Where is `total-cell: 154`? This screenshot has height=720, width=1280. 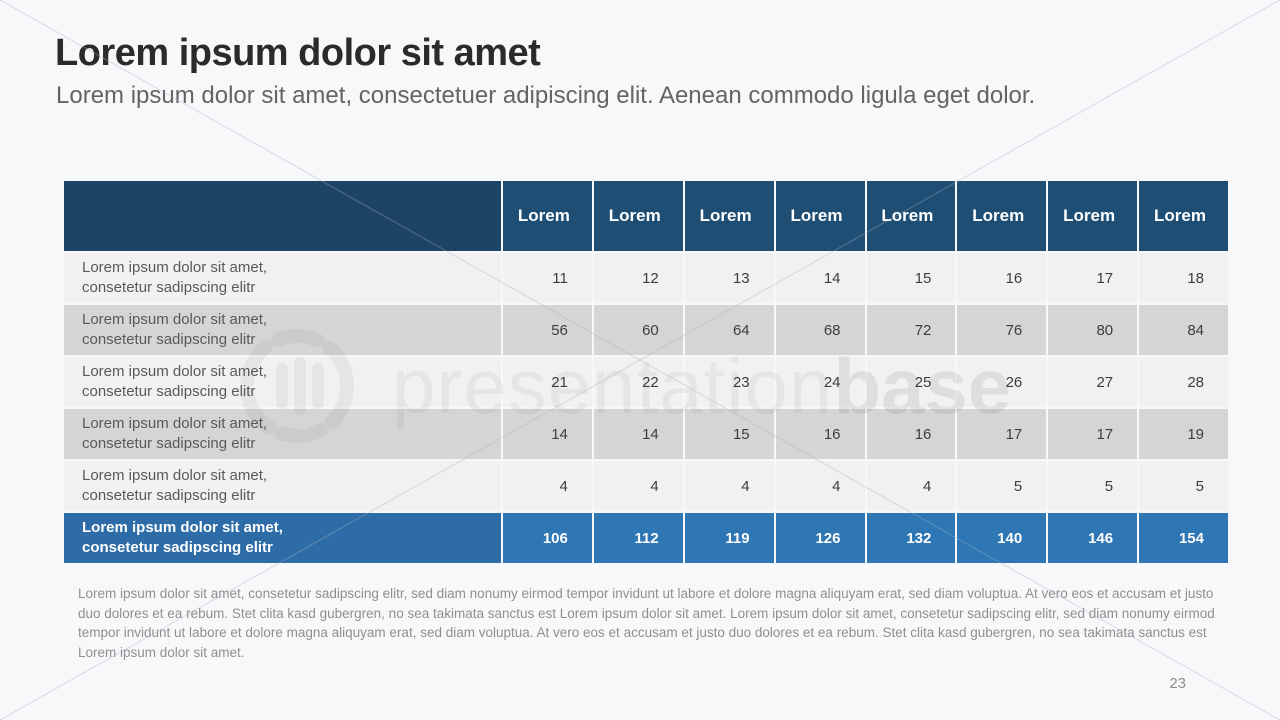 total-cell: 154 is located at coordinates (1183, 538).